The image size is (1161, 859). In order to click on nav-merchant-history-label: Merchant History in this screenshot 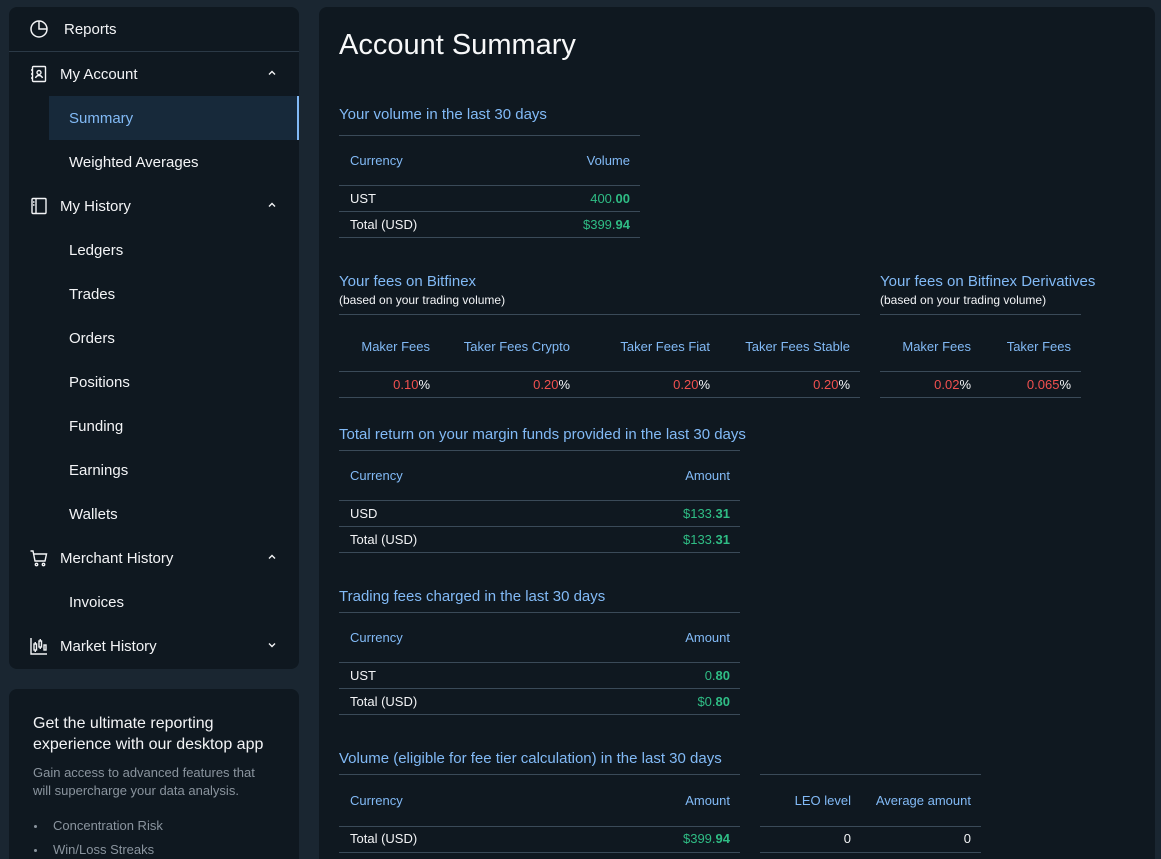, I will do `click(117, 558)`.